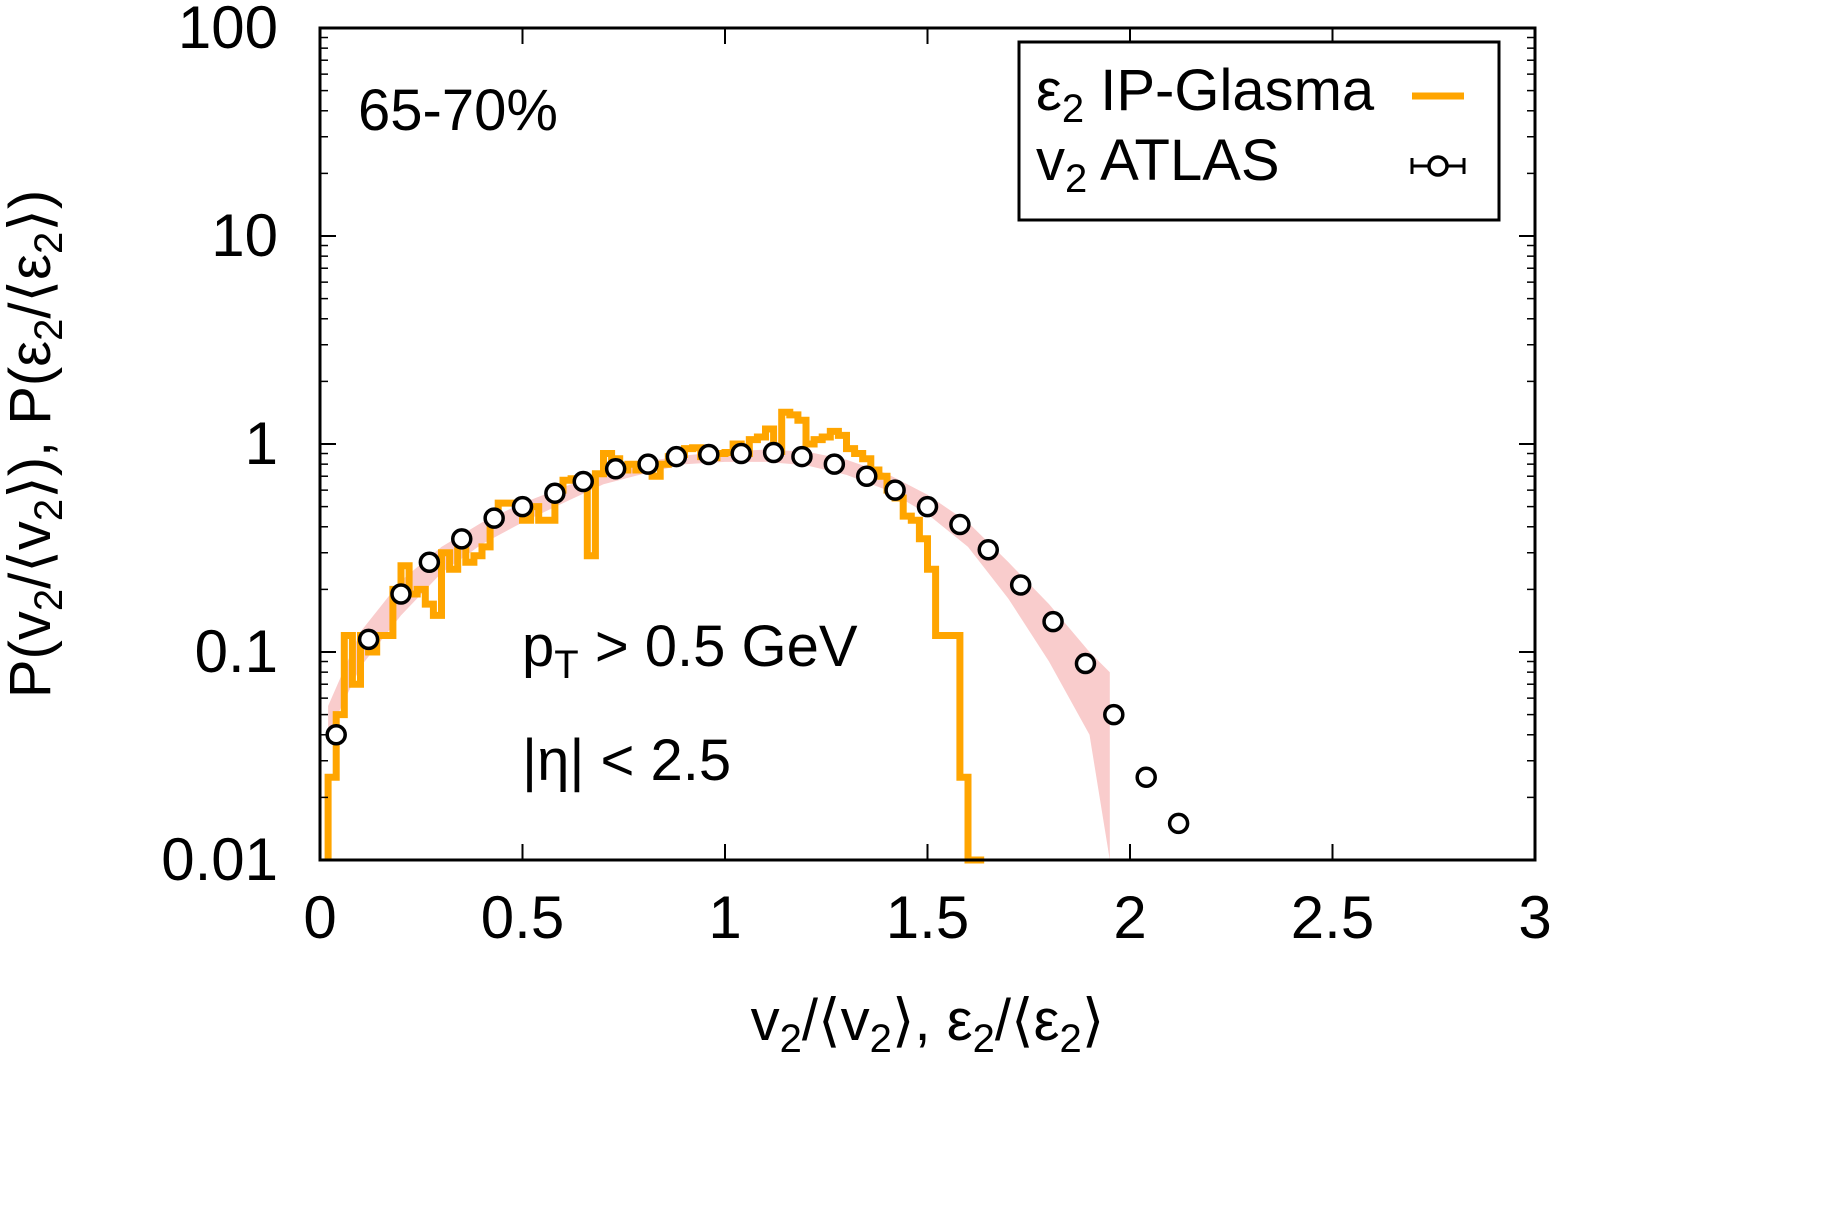 This screenshot has height=1232, width=1842. What do you see at coordinates (1534, 917) in the screenshot?
I see `x-tick-label: 3` at bounding box center [1534, 917].